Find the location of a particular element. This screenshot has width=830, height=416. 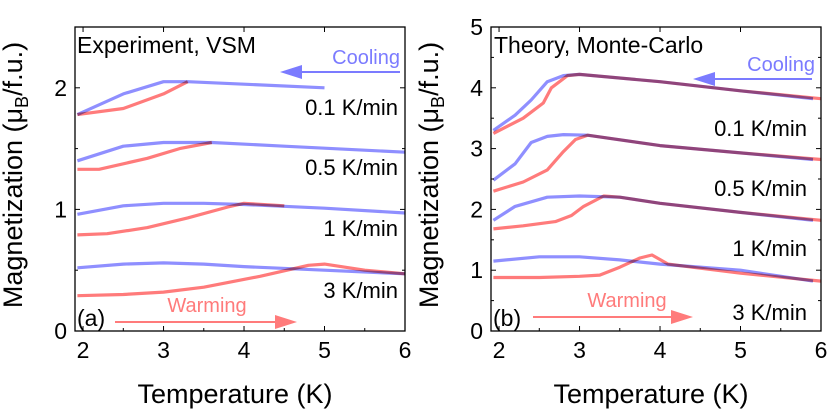

y-tick-label: 5 is located at coordinates (476, 27).